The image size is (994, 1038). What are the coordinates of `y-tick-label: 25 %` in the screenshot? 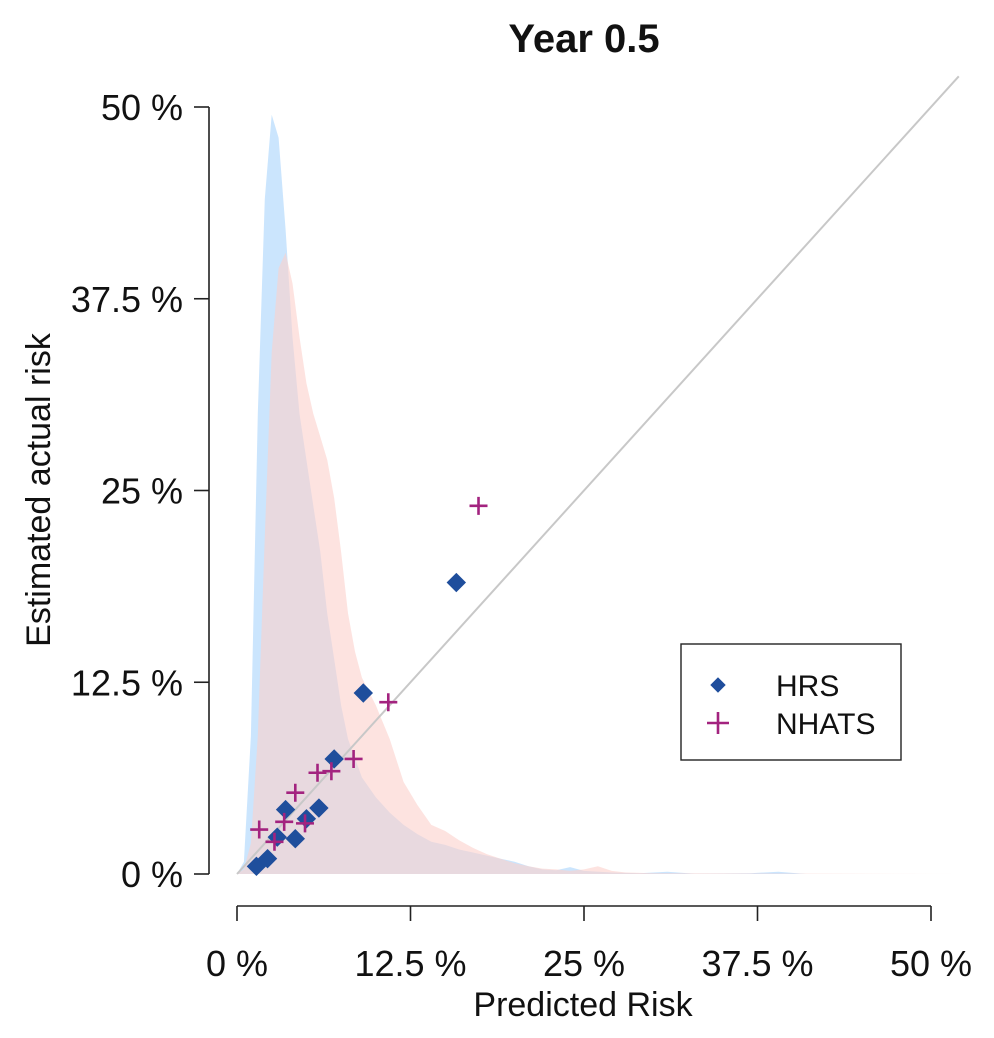 It's located at (142, 491).